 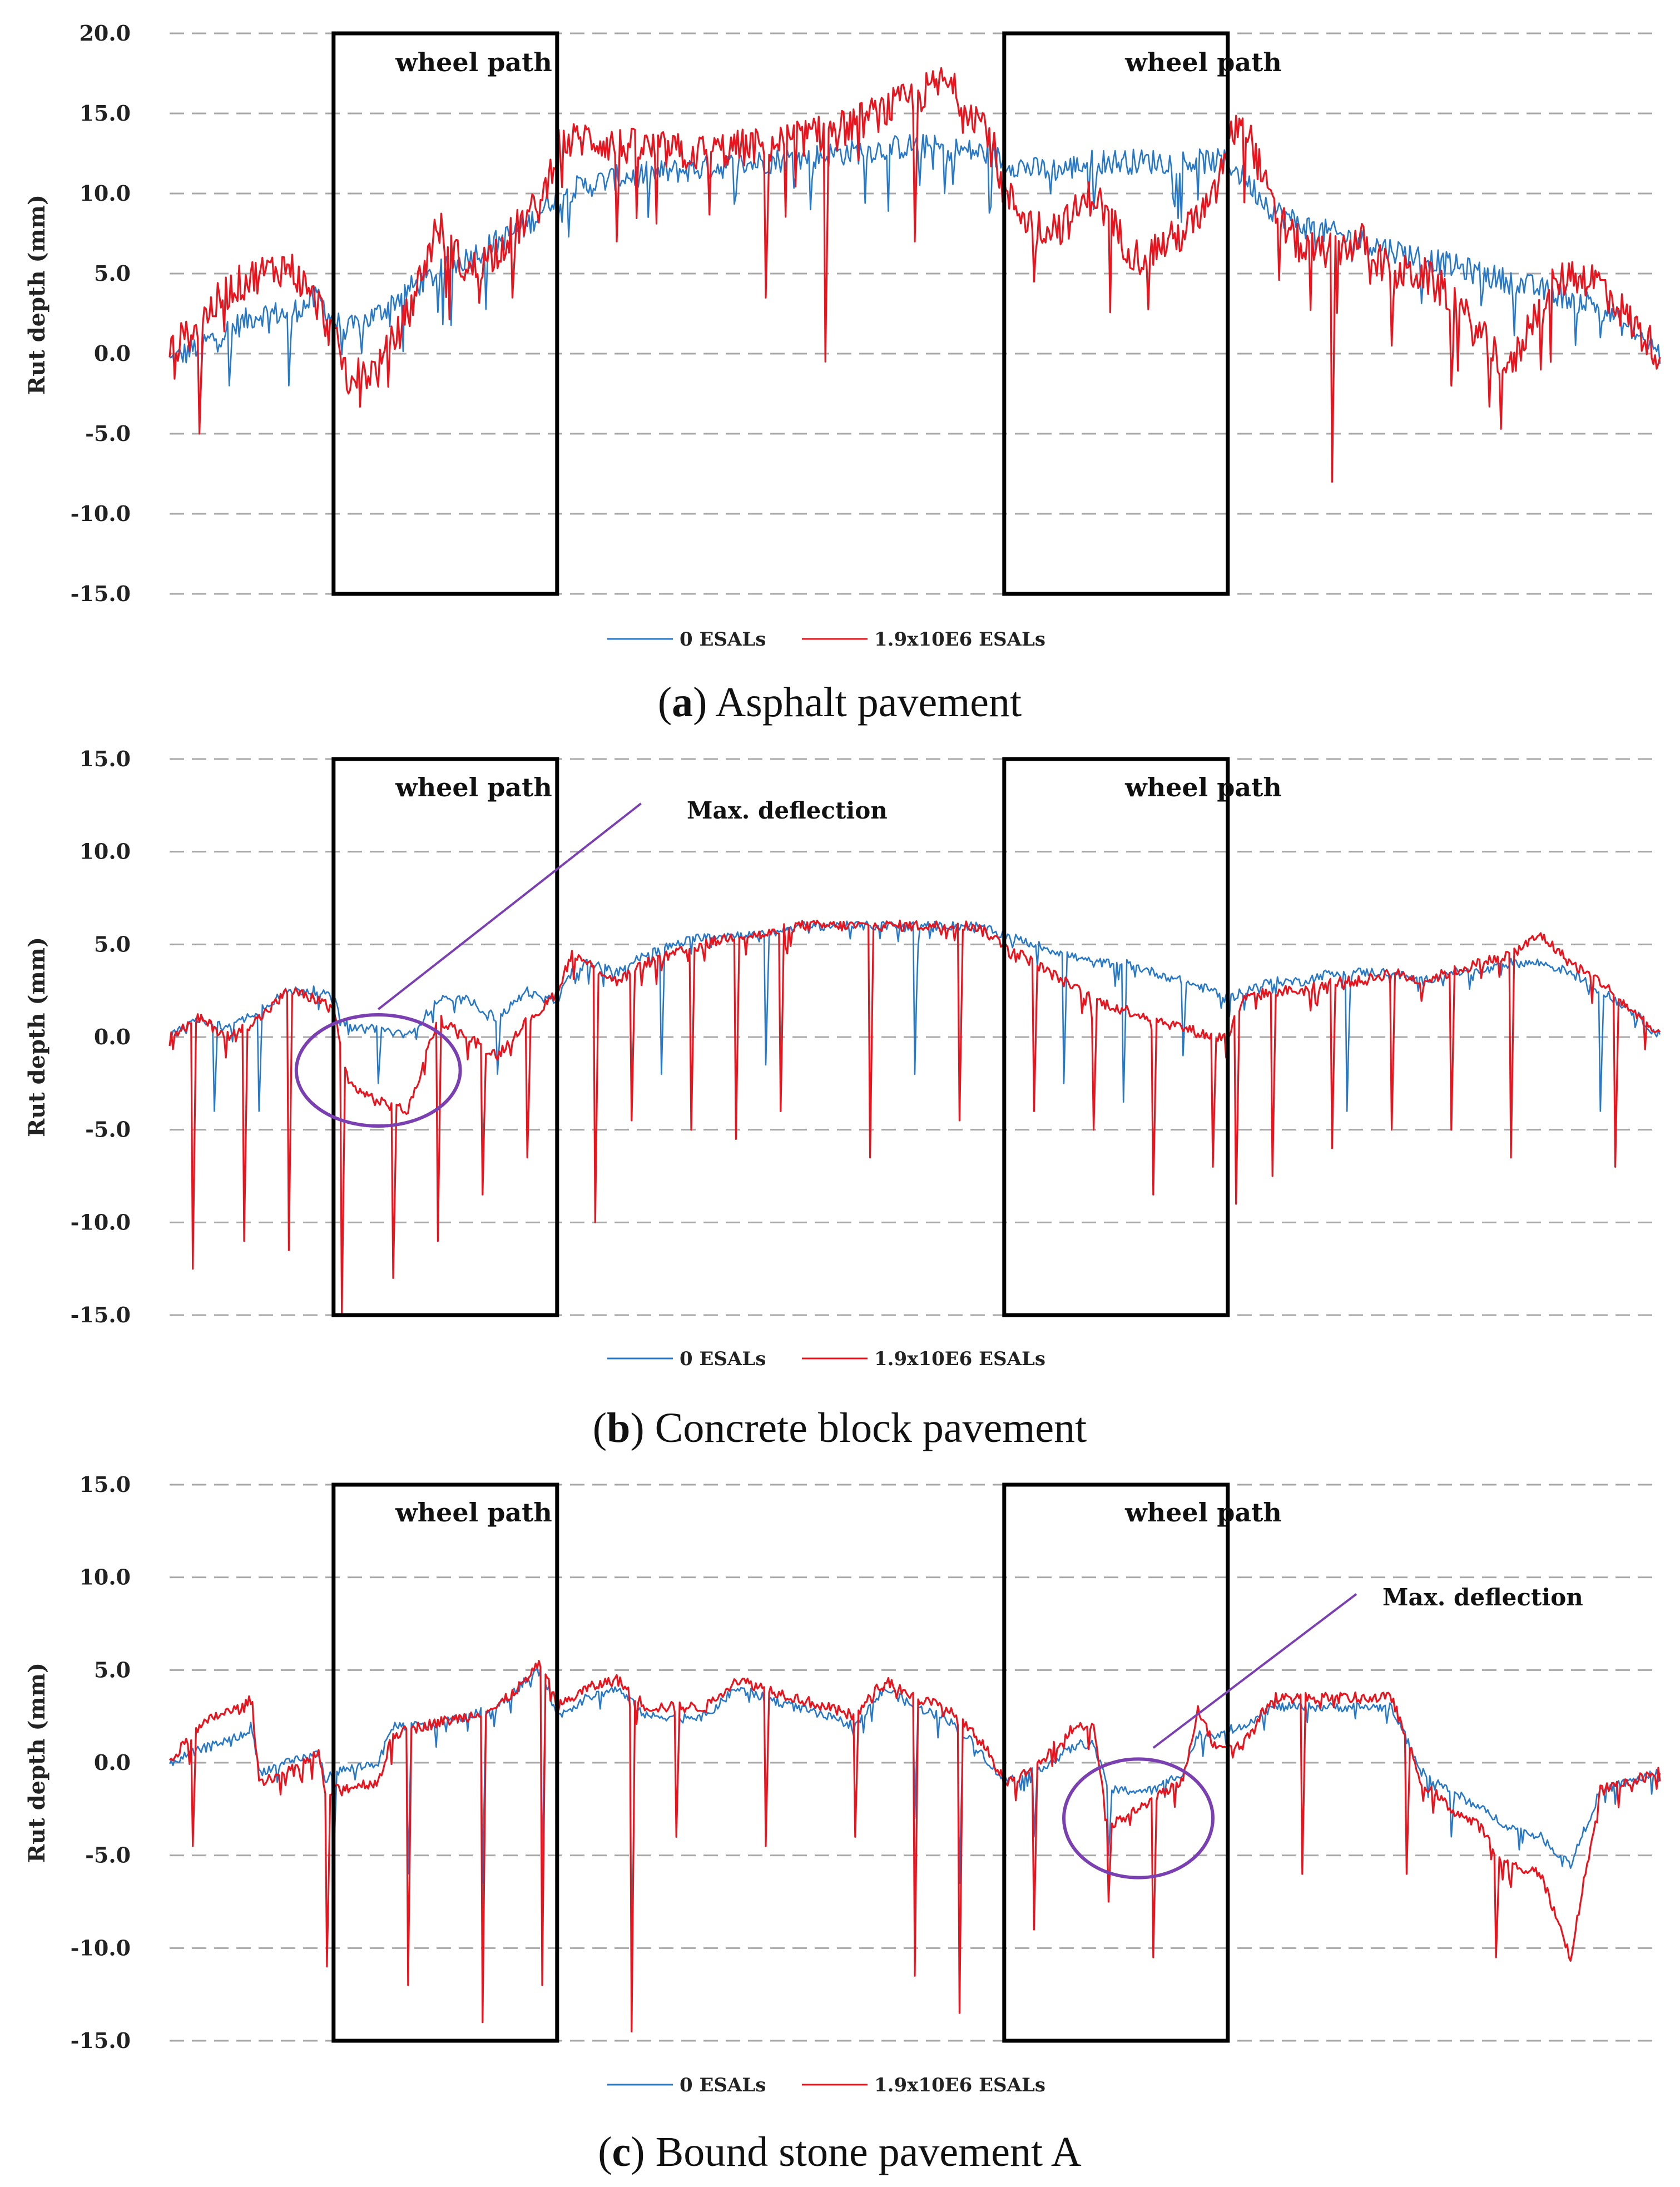 I want to click on panel-a-caption-letter: a, so click(x=682, y=702).